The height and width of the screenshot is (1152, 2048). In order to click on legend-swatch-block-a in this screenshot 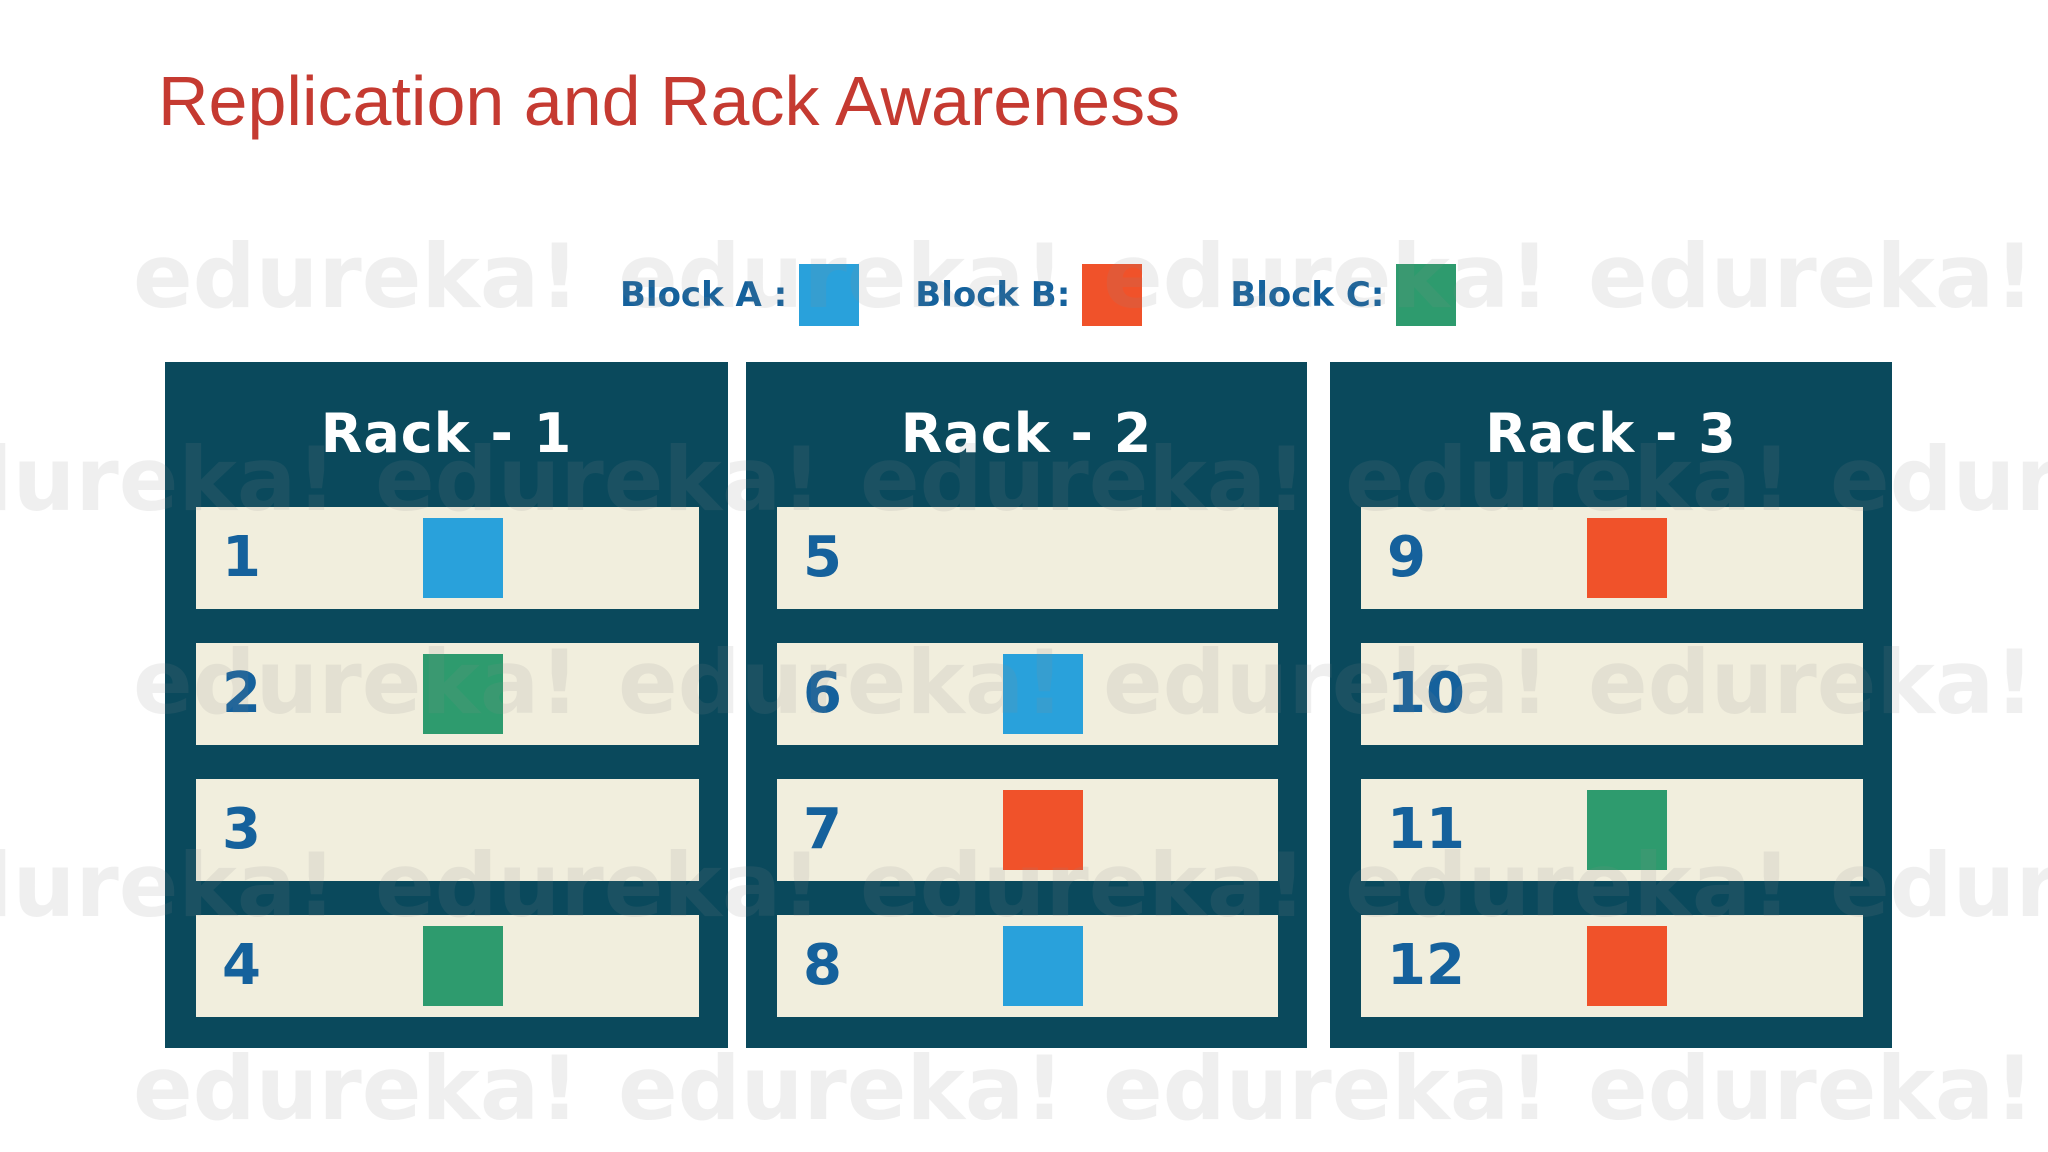, I will do `click(829, 295)`.